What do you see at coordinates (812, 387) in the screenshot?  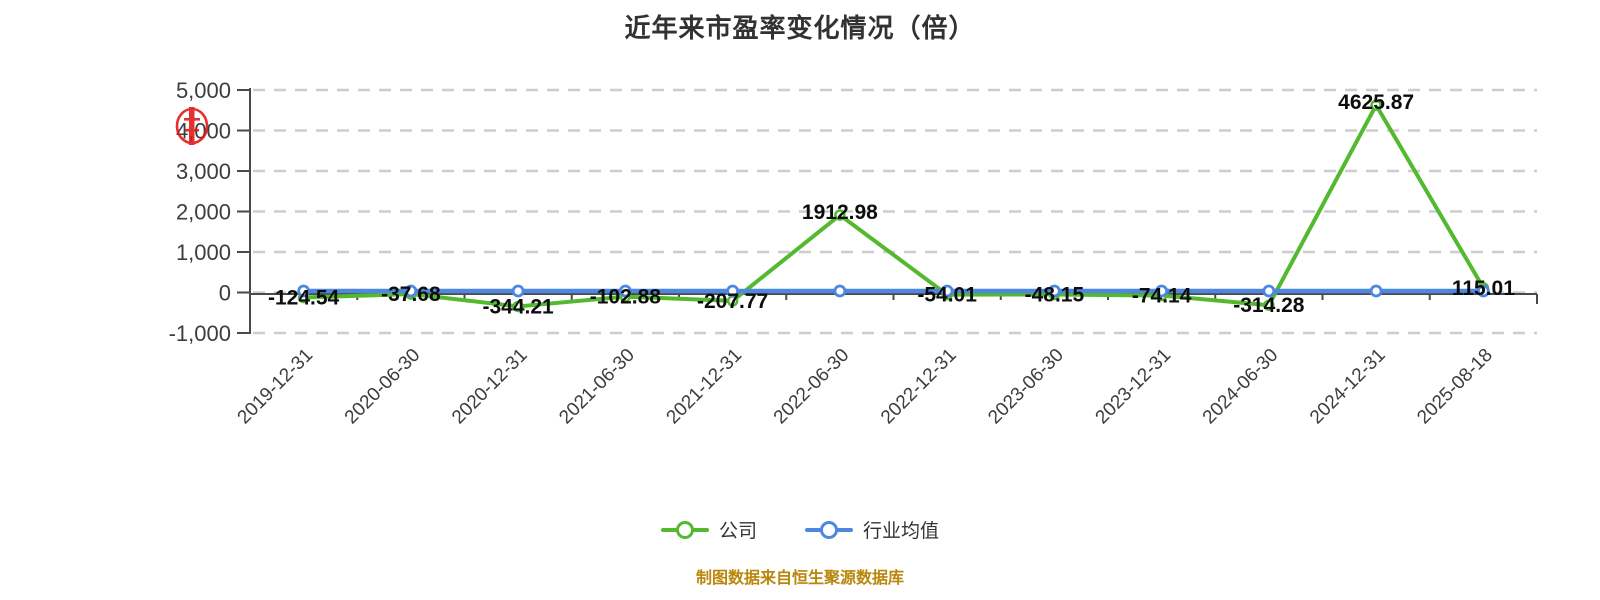 I see `x-tick-label: 2022-06-30` at bounding box center [812, 387].